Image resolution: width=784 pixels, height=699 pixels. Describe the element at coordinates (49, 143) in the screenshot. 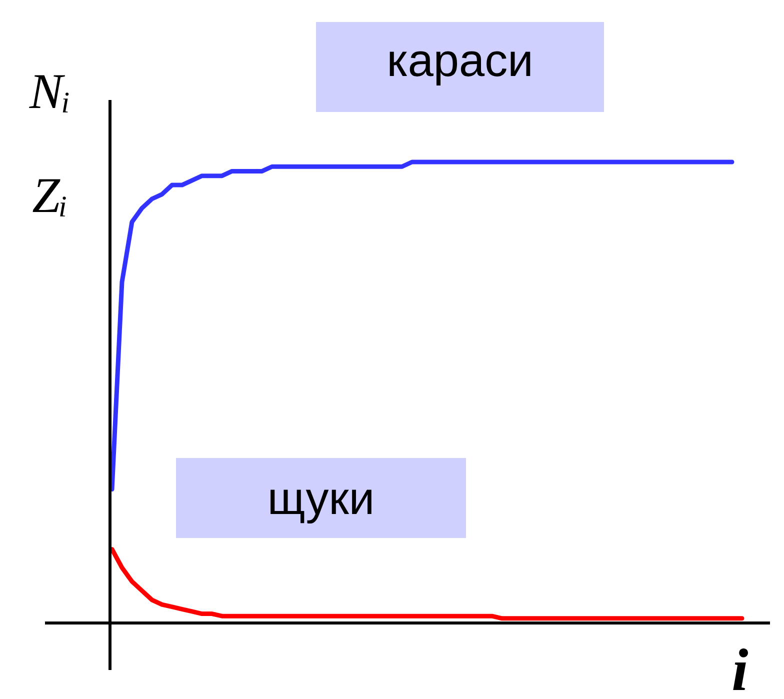

I see `y-axis-title: Nᵢ Zᵢ` at that location.